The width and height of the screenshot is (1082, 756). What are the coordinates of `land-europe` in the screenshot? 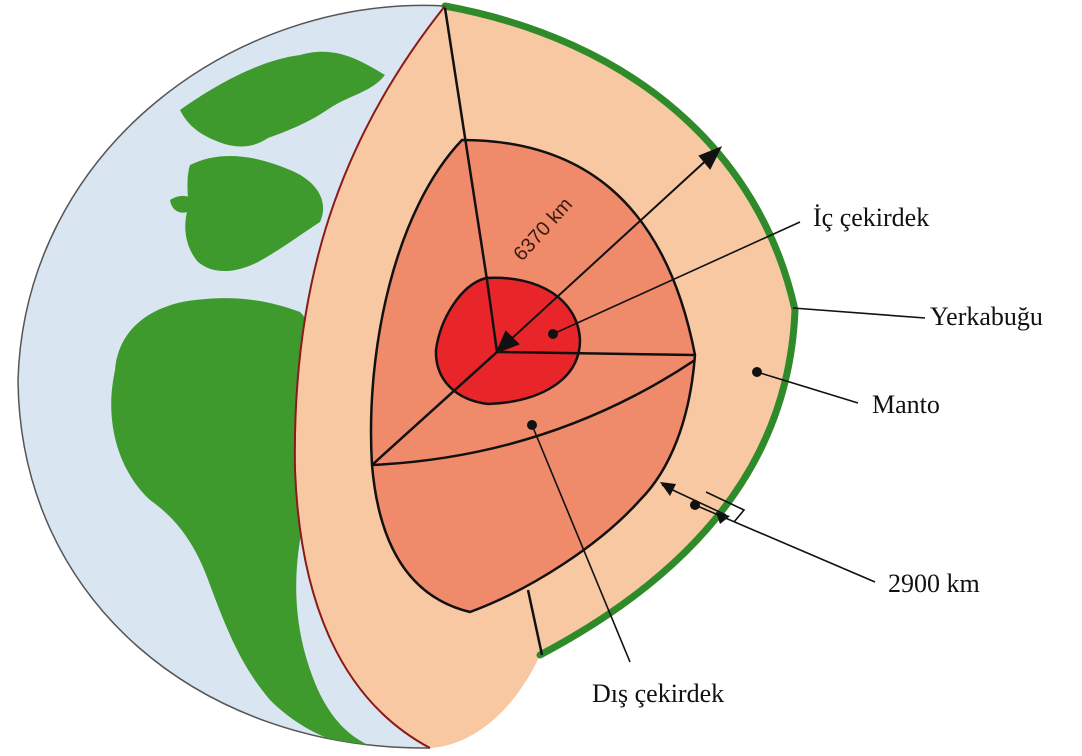 It's located at (282, 99).